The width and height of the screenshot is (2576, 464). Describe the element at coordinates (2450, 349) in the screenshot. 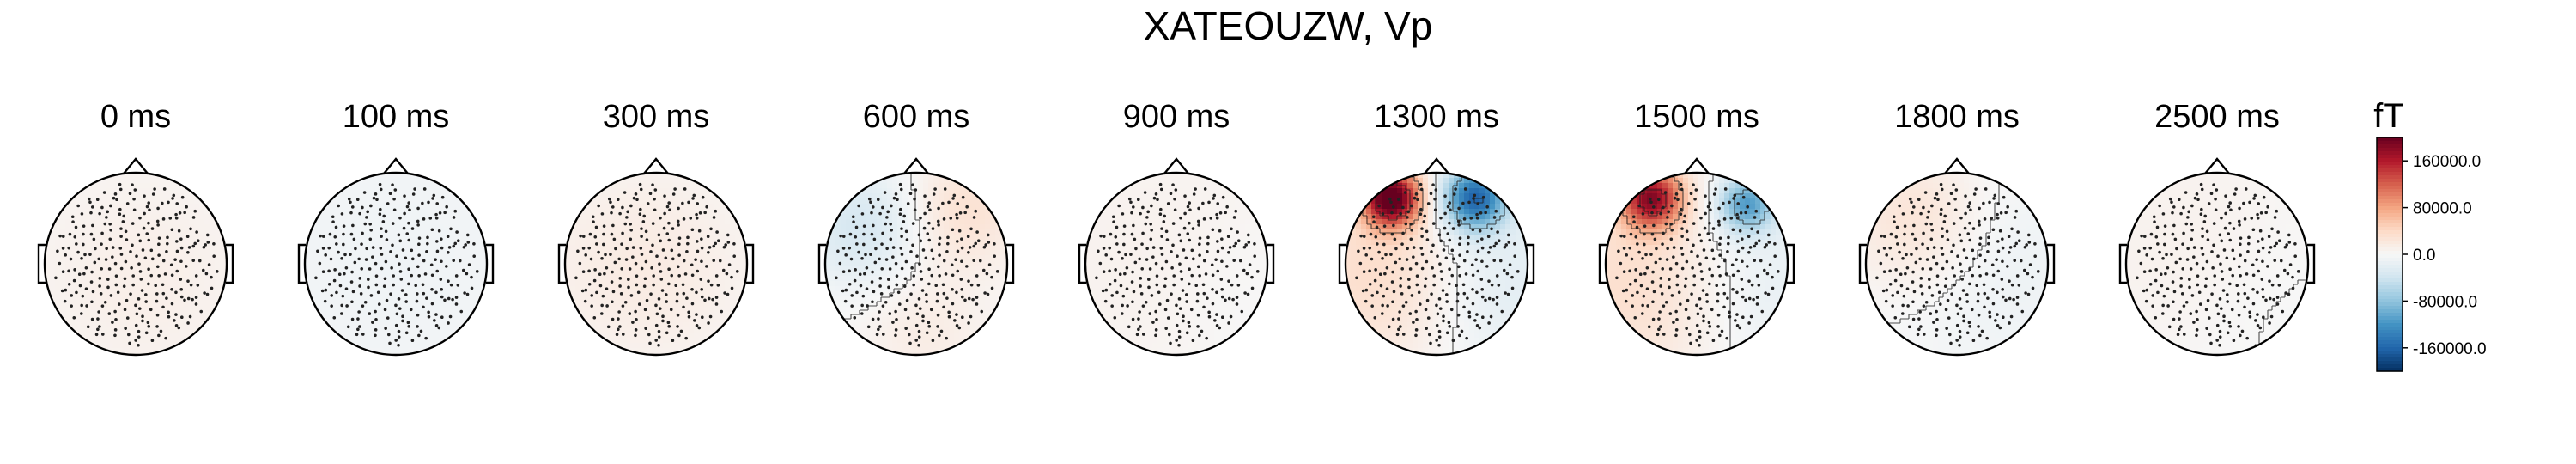

I see `colorbar-tick-label: -160000.0` at that location.